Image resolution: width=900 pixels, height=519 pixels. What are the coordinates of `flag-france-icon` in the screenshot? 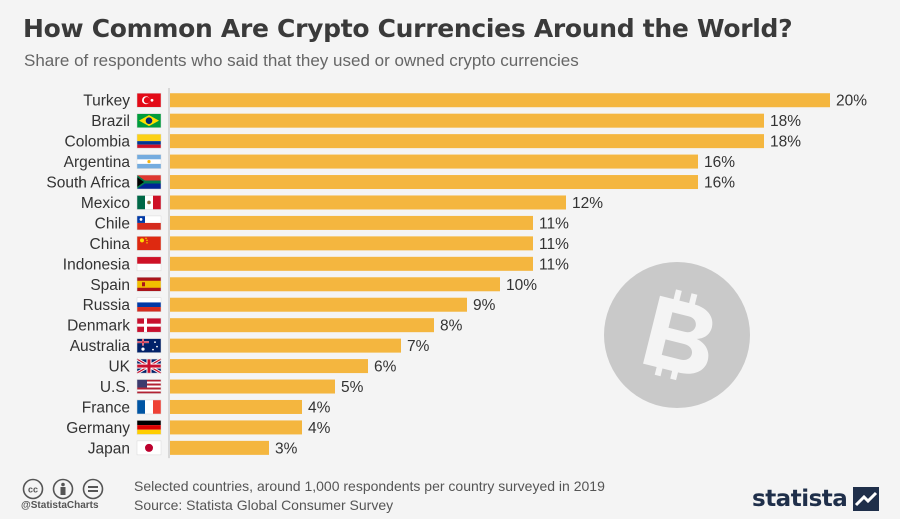 It's located at (149, 407).